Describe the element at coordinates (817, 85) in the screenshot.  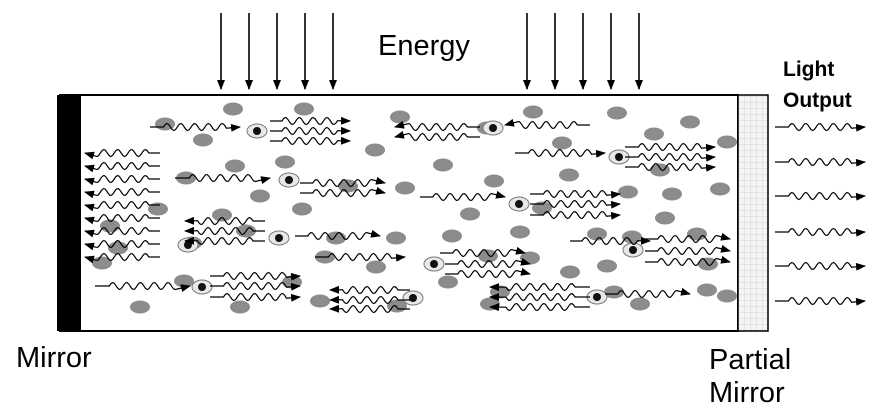
I see `light-output-label: Light Output` at that location.